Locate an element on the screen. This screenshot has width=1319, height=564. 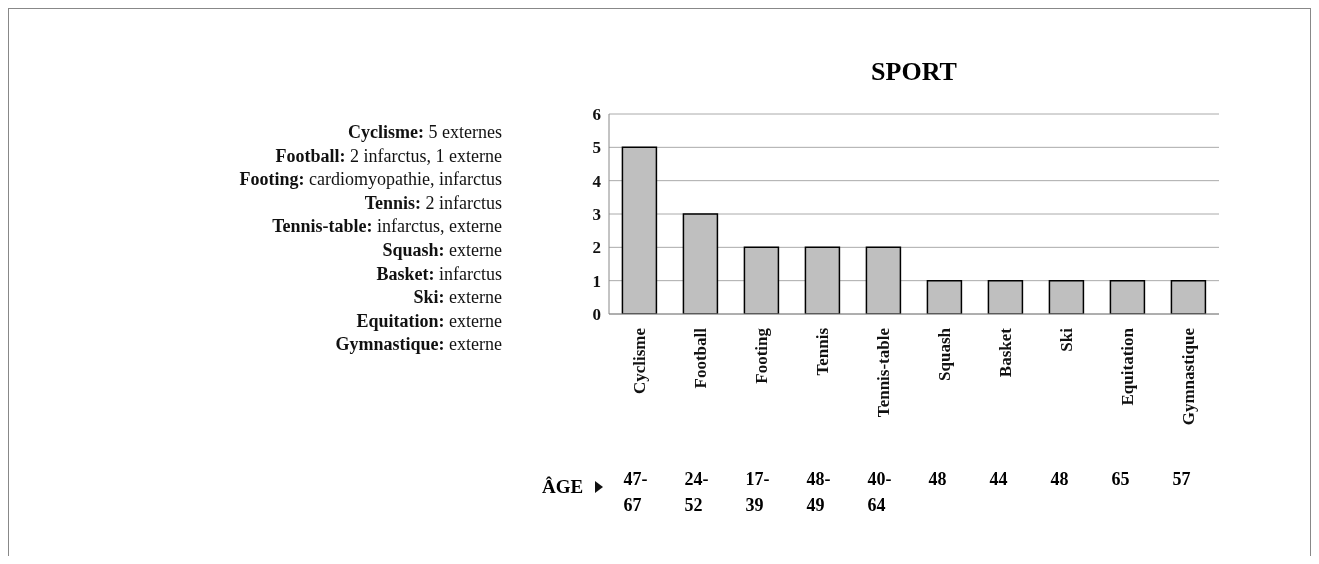
text: Squash: externe is located at coordinates (441, 250).